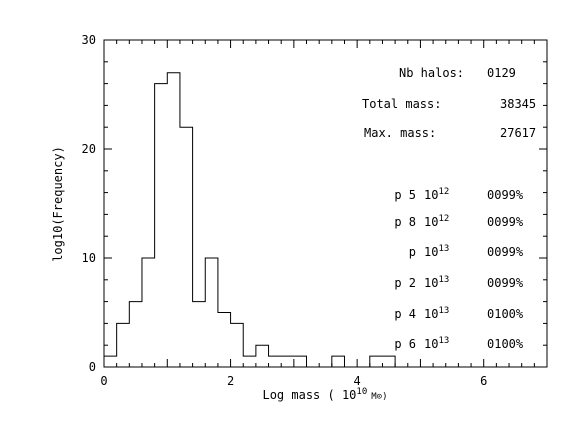 This screenshot has width=564, height=436. What do you see at coordinates (405, 283) in the screenshot?
I see `threshold-prefix: p 2` at bounding box center [405, 283].